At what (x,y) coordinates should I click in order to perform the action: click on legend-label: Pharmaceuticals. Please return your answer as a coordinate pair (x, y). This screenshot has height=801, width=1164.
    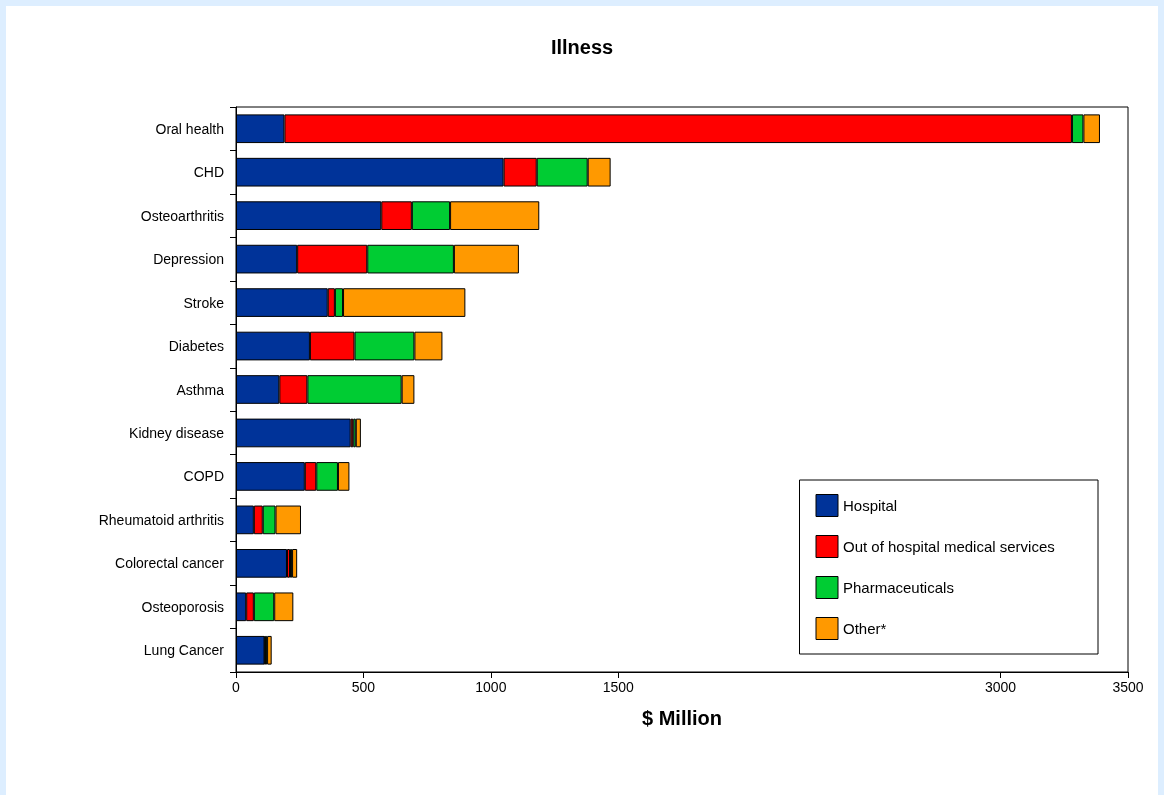
    Looking at the image, I should click on (898, 587).